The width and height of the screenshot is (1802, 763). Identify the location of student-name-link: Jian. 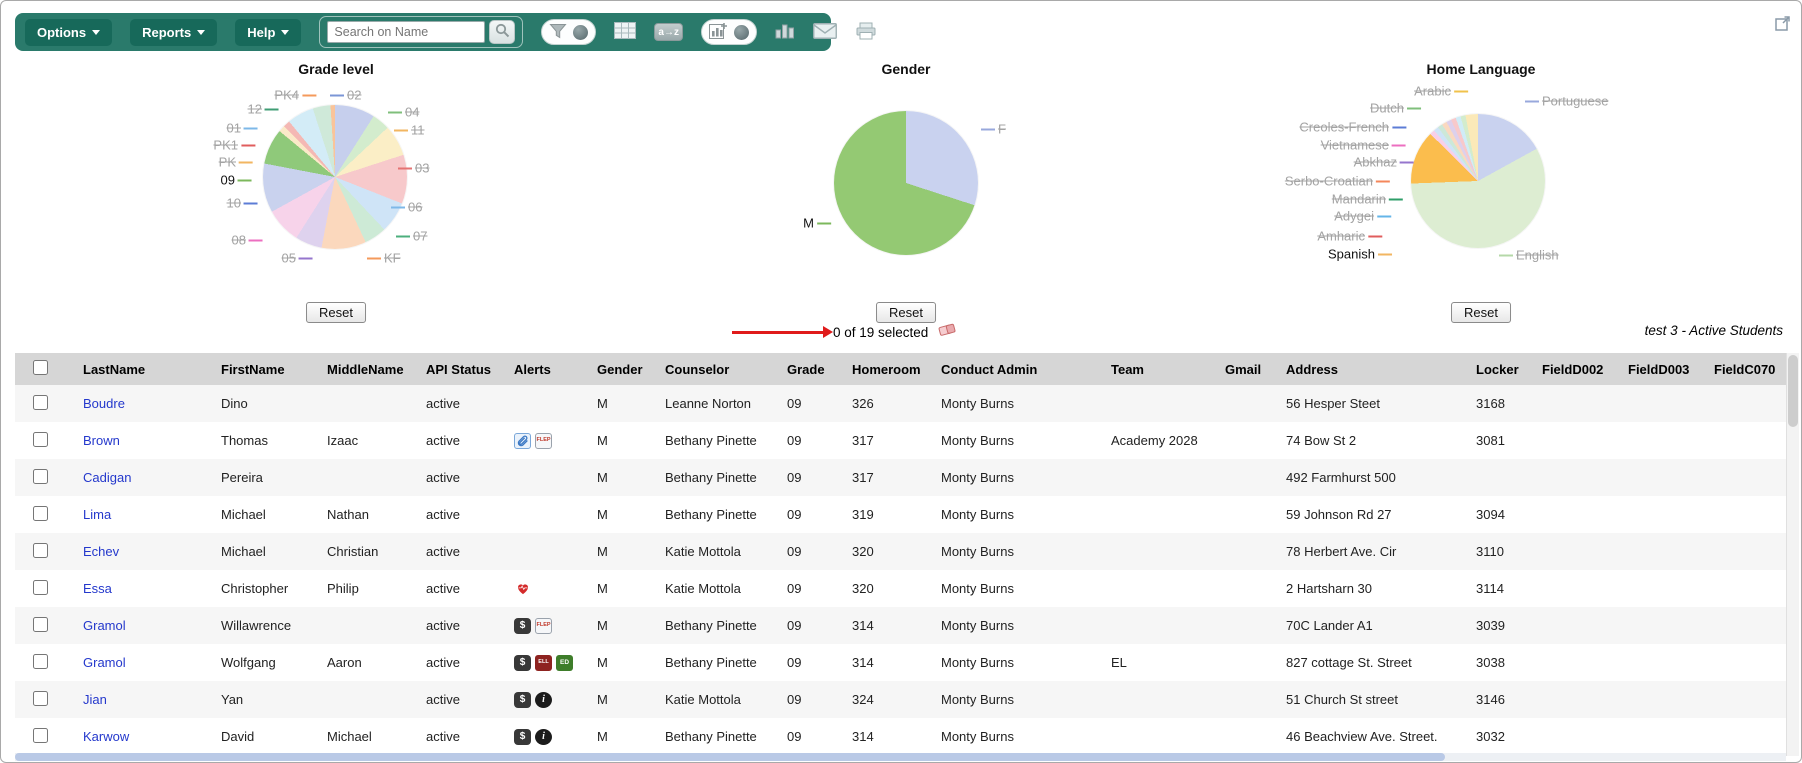
(95, 699).